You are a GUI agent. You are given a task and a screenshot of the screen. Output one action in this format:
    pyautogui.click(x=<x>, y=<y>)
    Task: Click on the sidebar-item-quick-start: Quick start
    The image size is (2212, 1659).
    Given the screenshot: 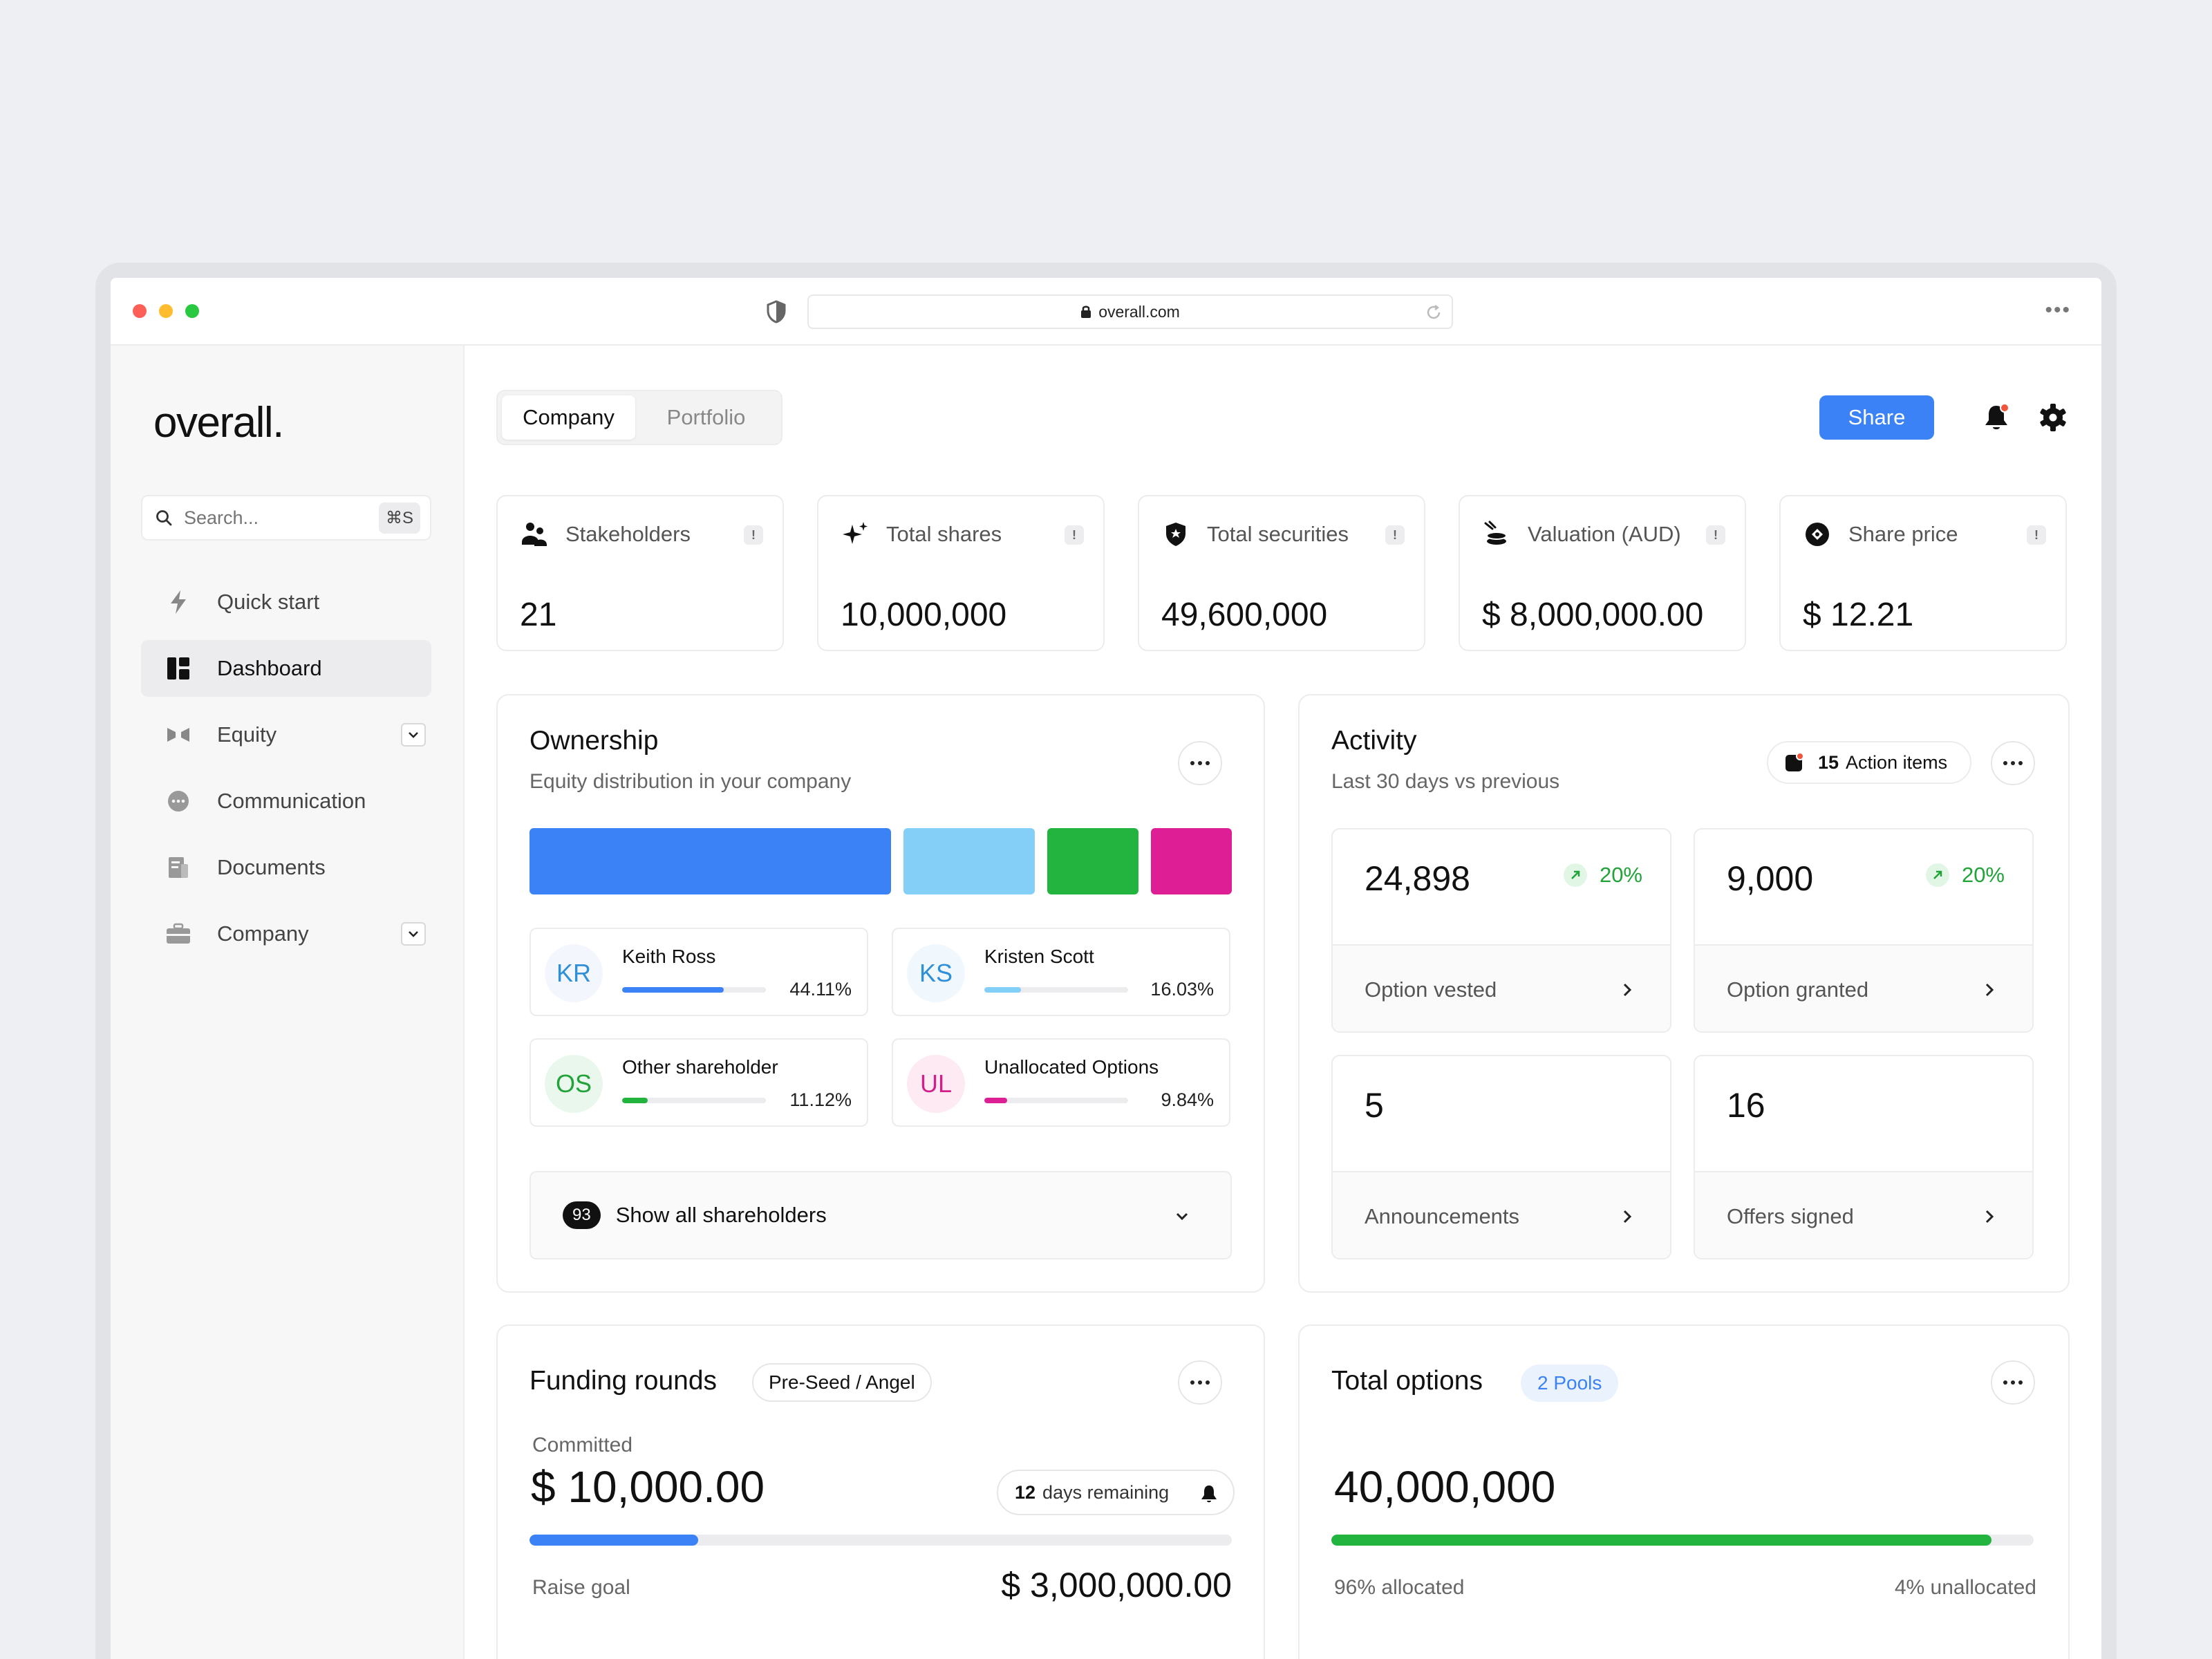 What is the action you would take?
    pyautogui.click(x=286, y=602)
    